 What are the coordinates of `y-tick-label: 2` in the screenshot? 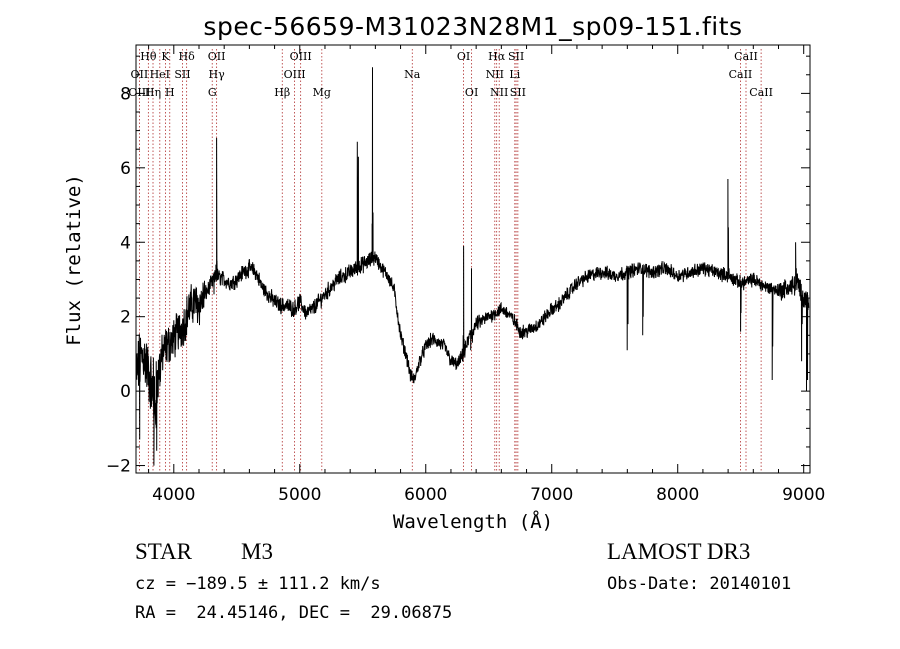 It's located at (125, 318).